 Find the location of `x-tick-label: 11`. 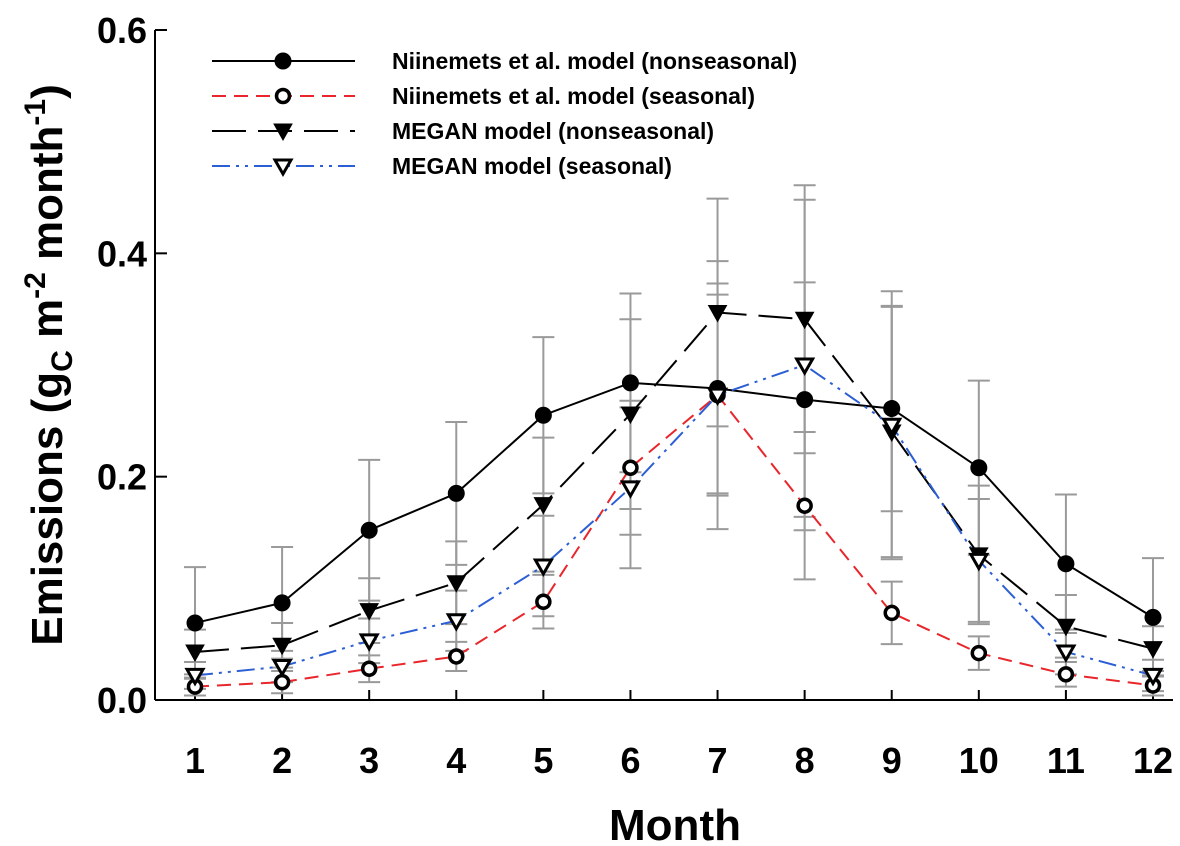

x-tick-label: 11 is located at coordinates (1066, 760).